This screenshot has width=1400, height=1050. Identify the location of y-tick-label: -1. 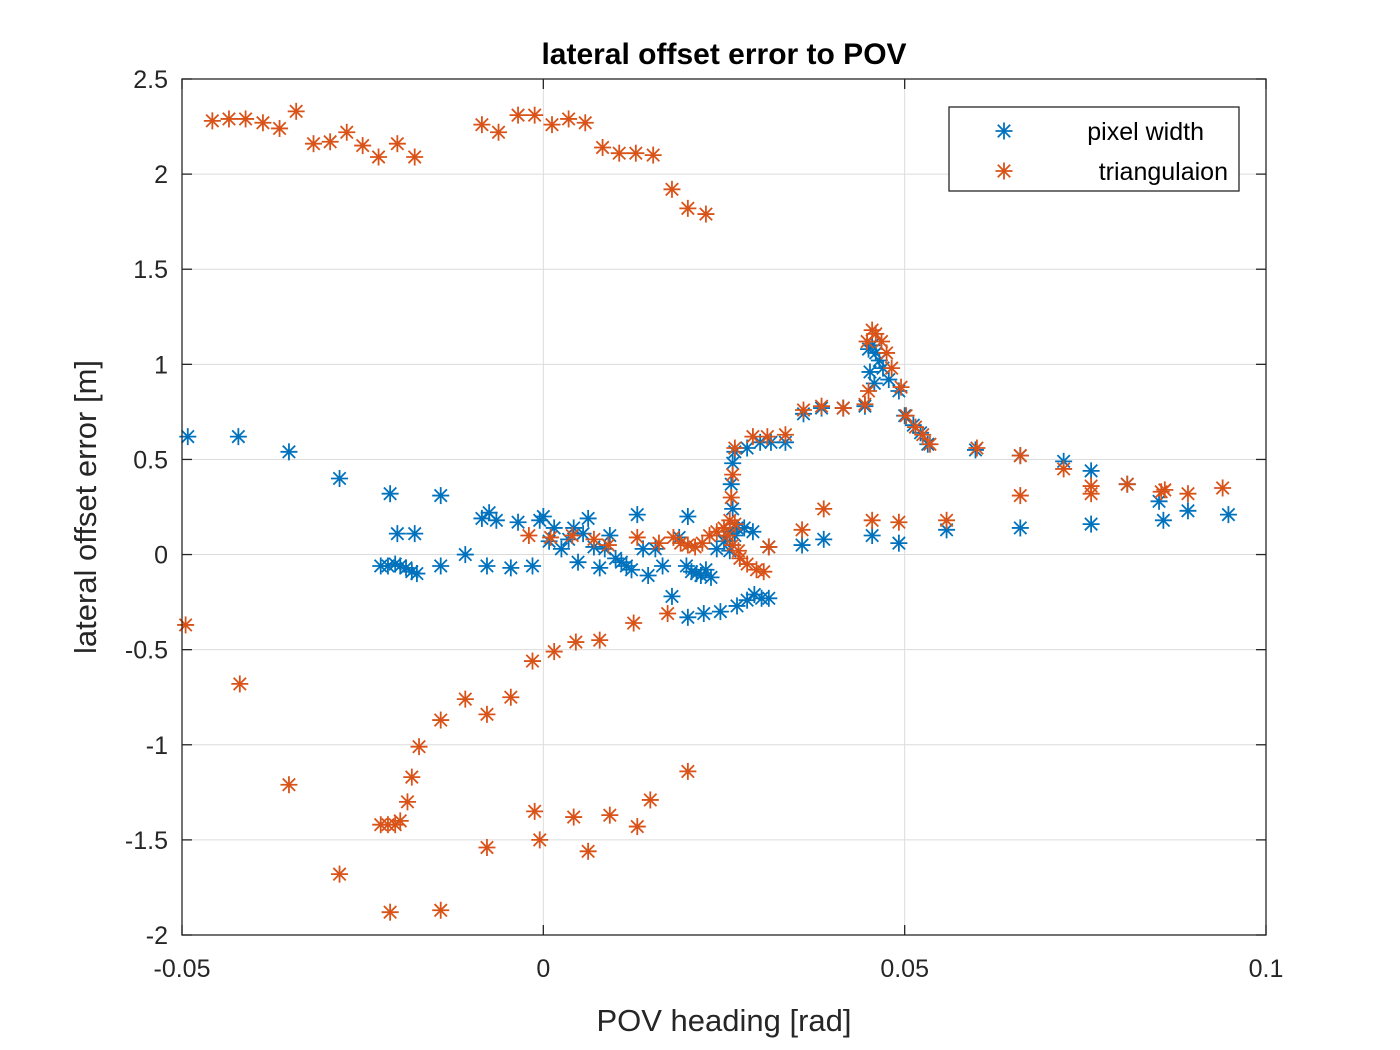
(157, 746).